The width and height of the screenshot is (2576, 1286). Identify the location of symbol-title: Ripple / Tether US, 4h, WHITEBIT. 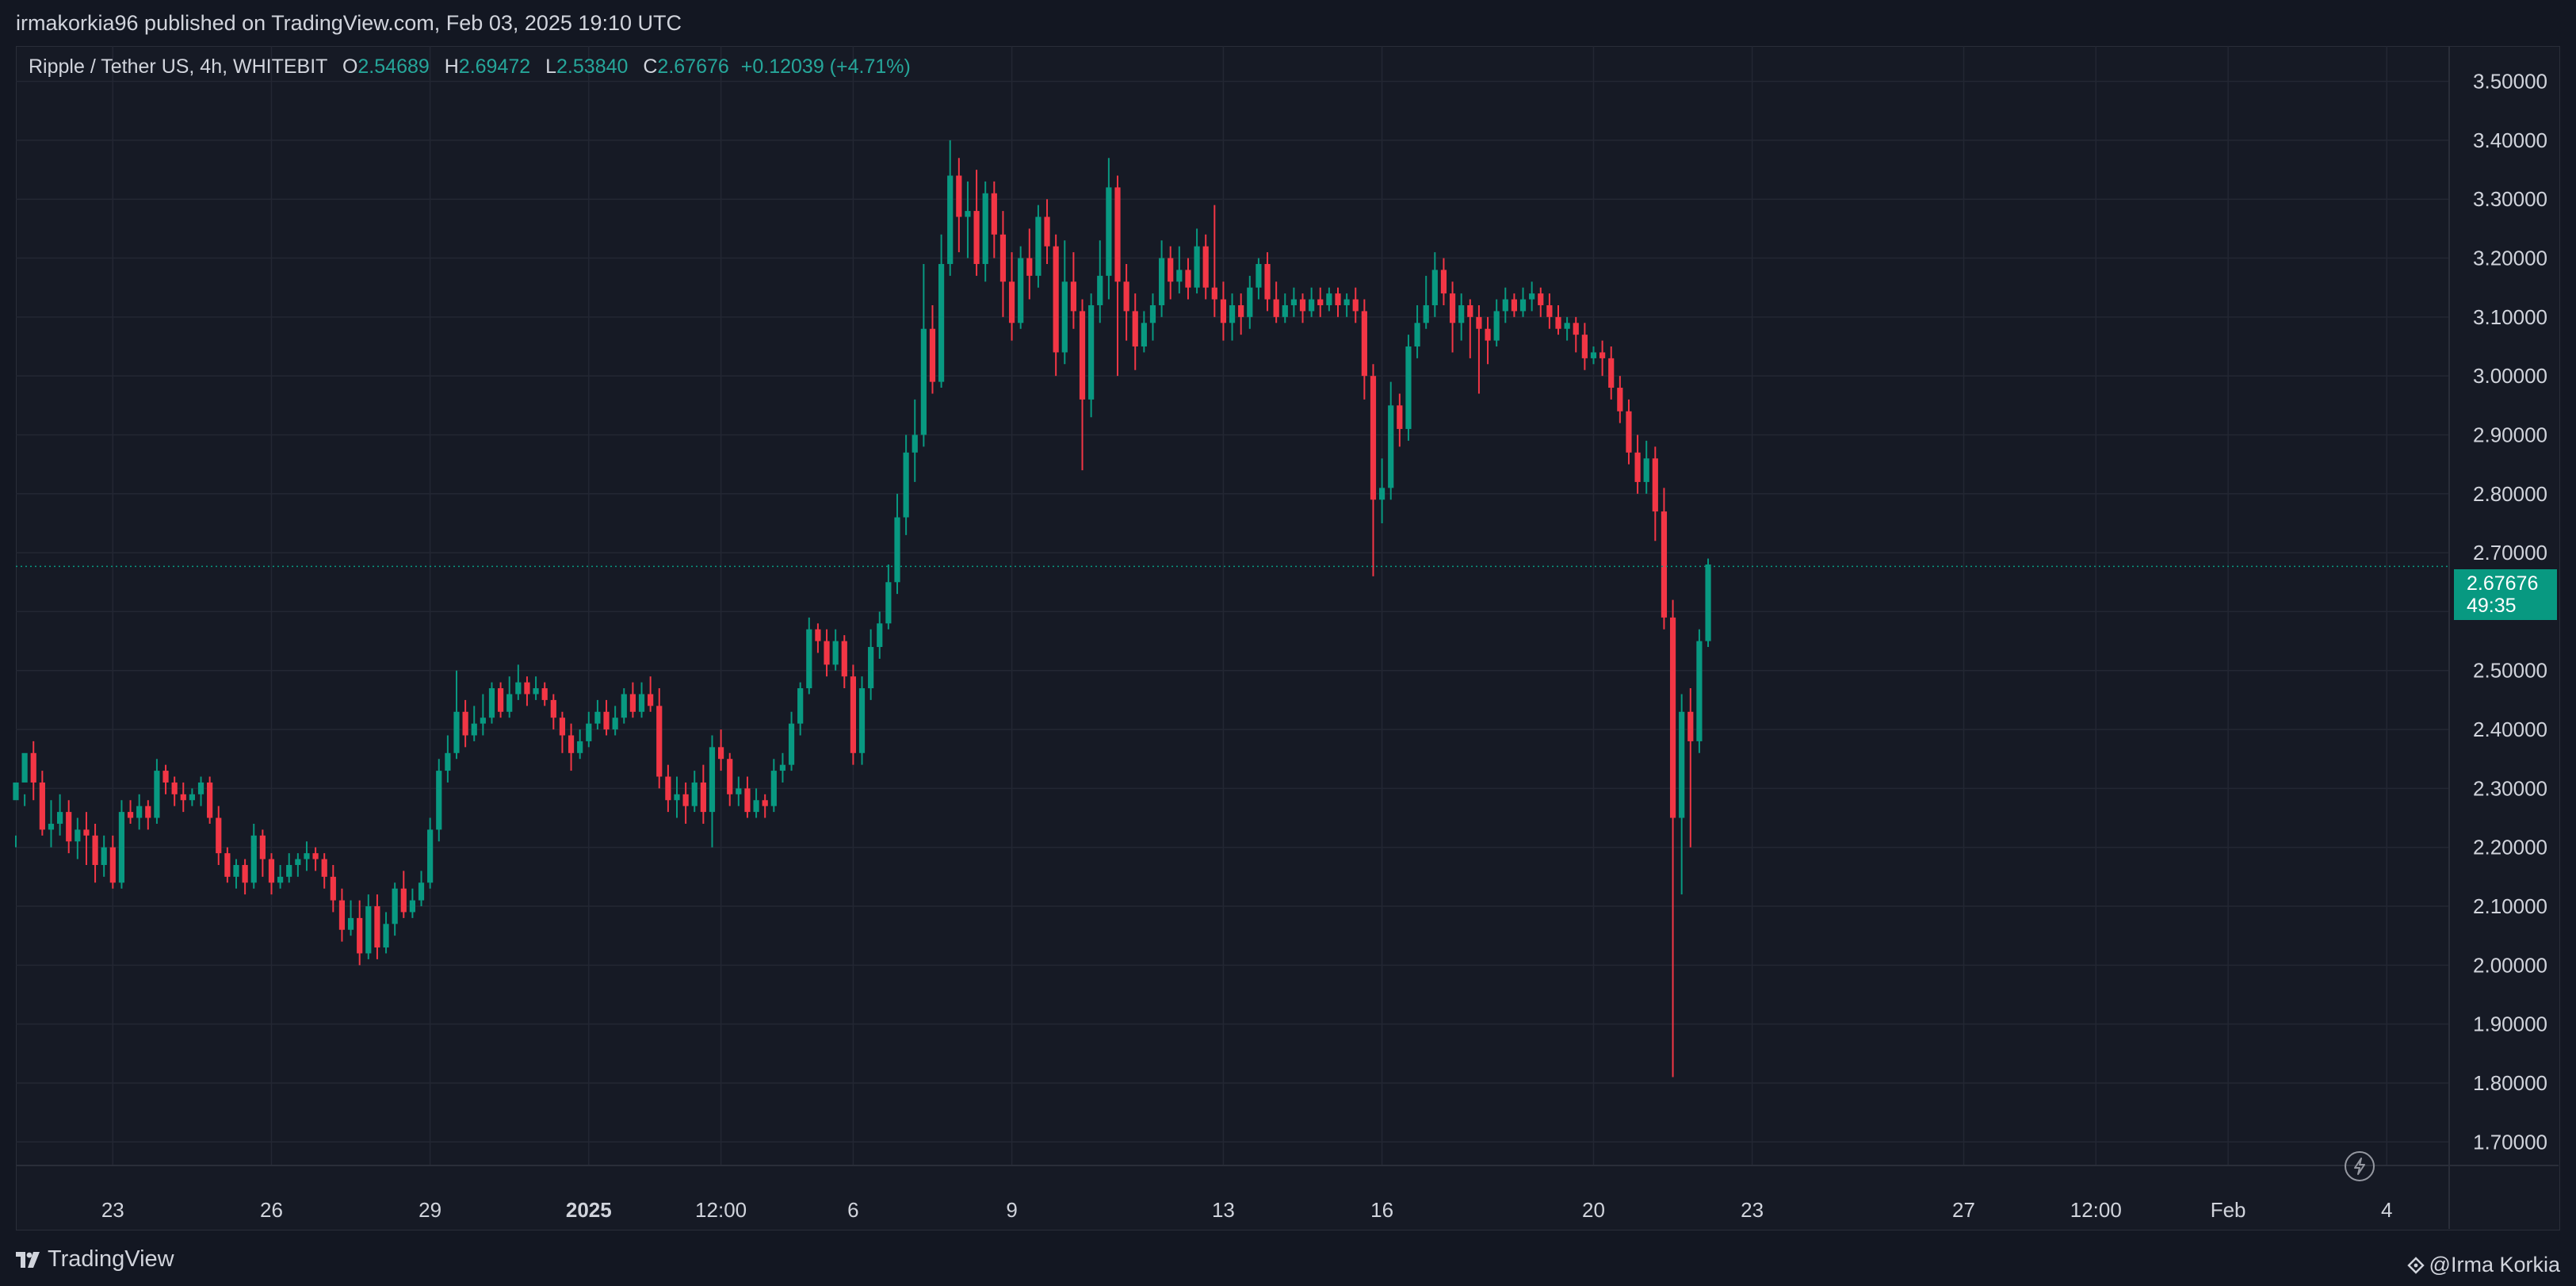
(178, 66).